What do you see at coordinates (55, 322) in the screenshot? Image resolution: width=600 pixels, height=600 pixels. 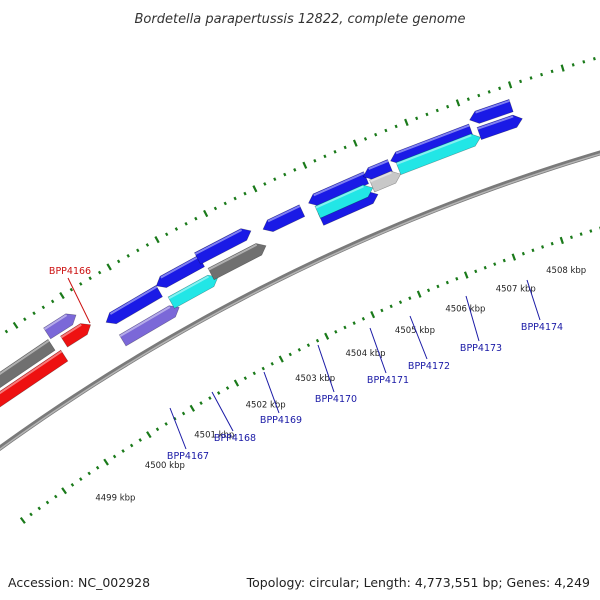 I see `gene-purple-1-shine` at bounding box center [55, 322].